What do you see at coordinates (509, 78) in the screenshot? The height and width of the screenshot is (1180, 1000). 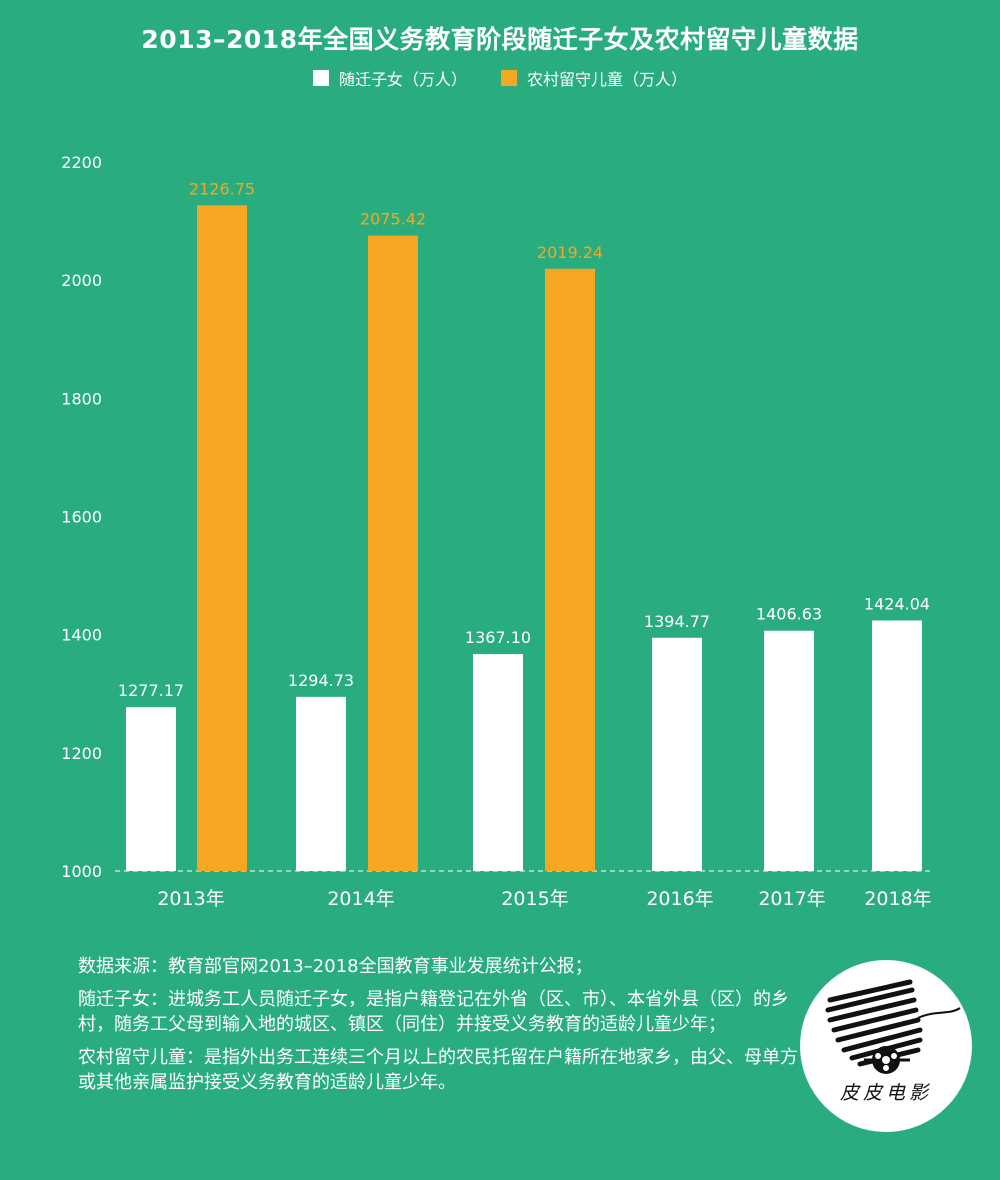 I see `legend-swatch-left-behind` at bounding box center [509, 78].